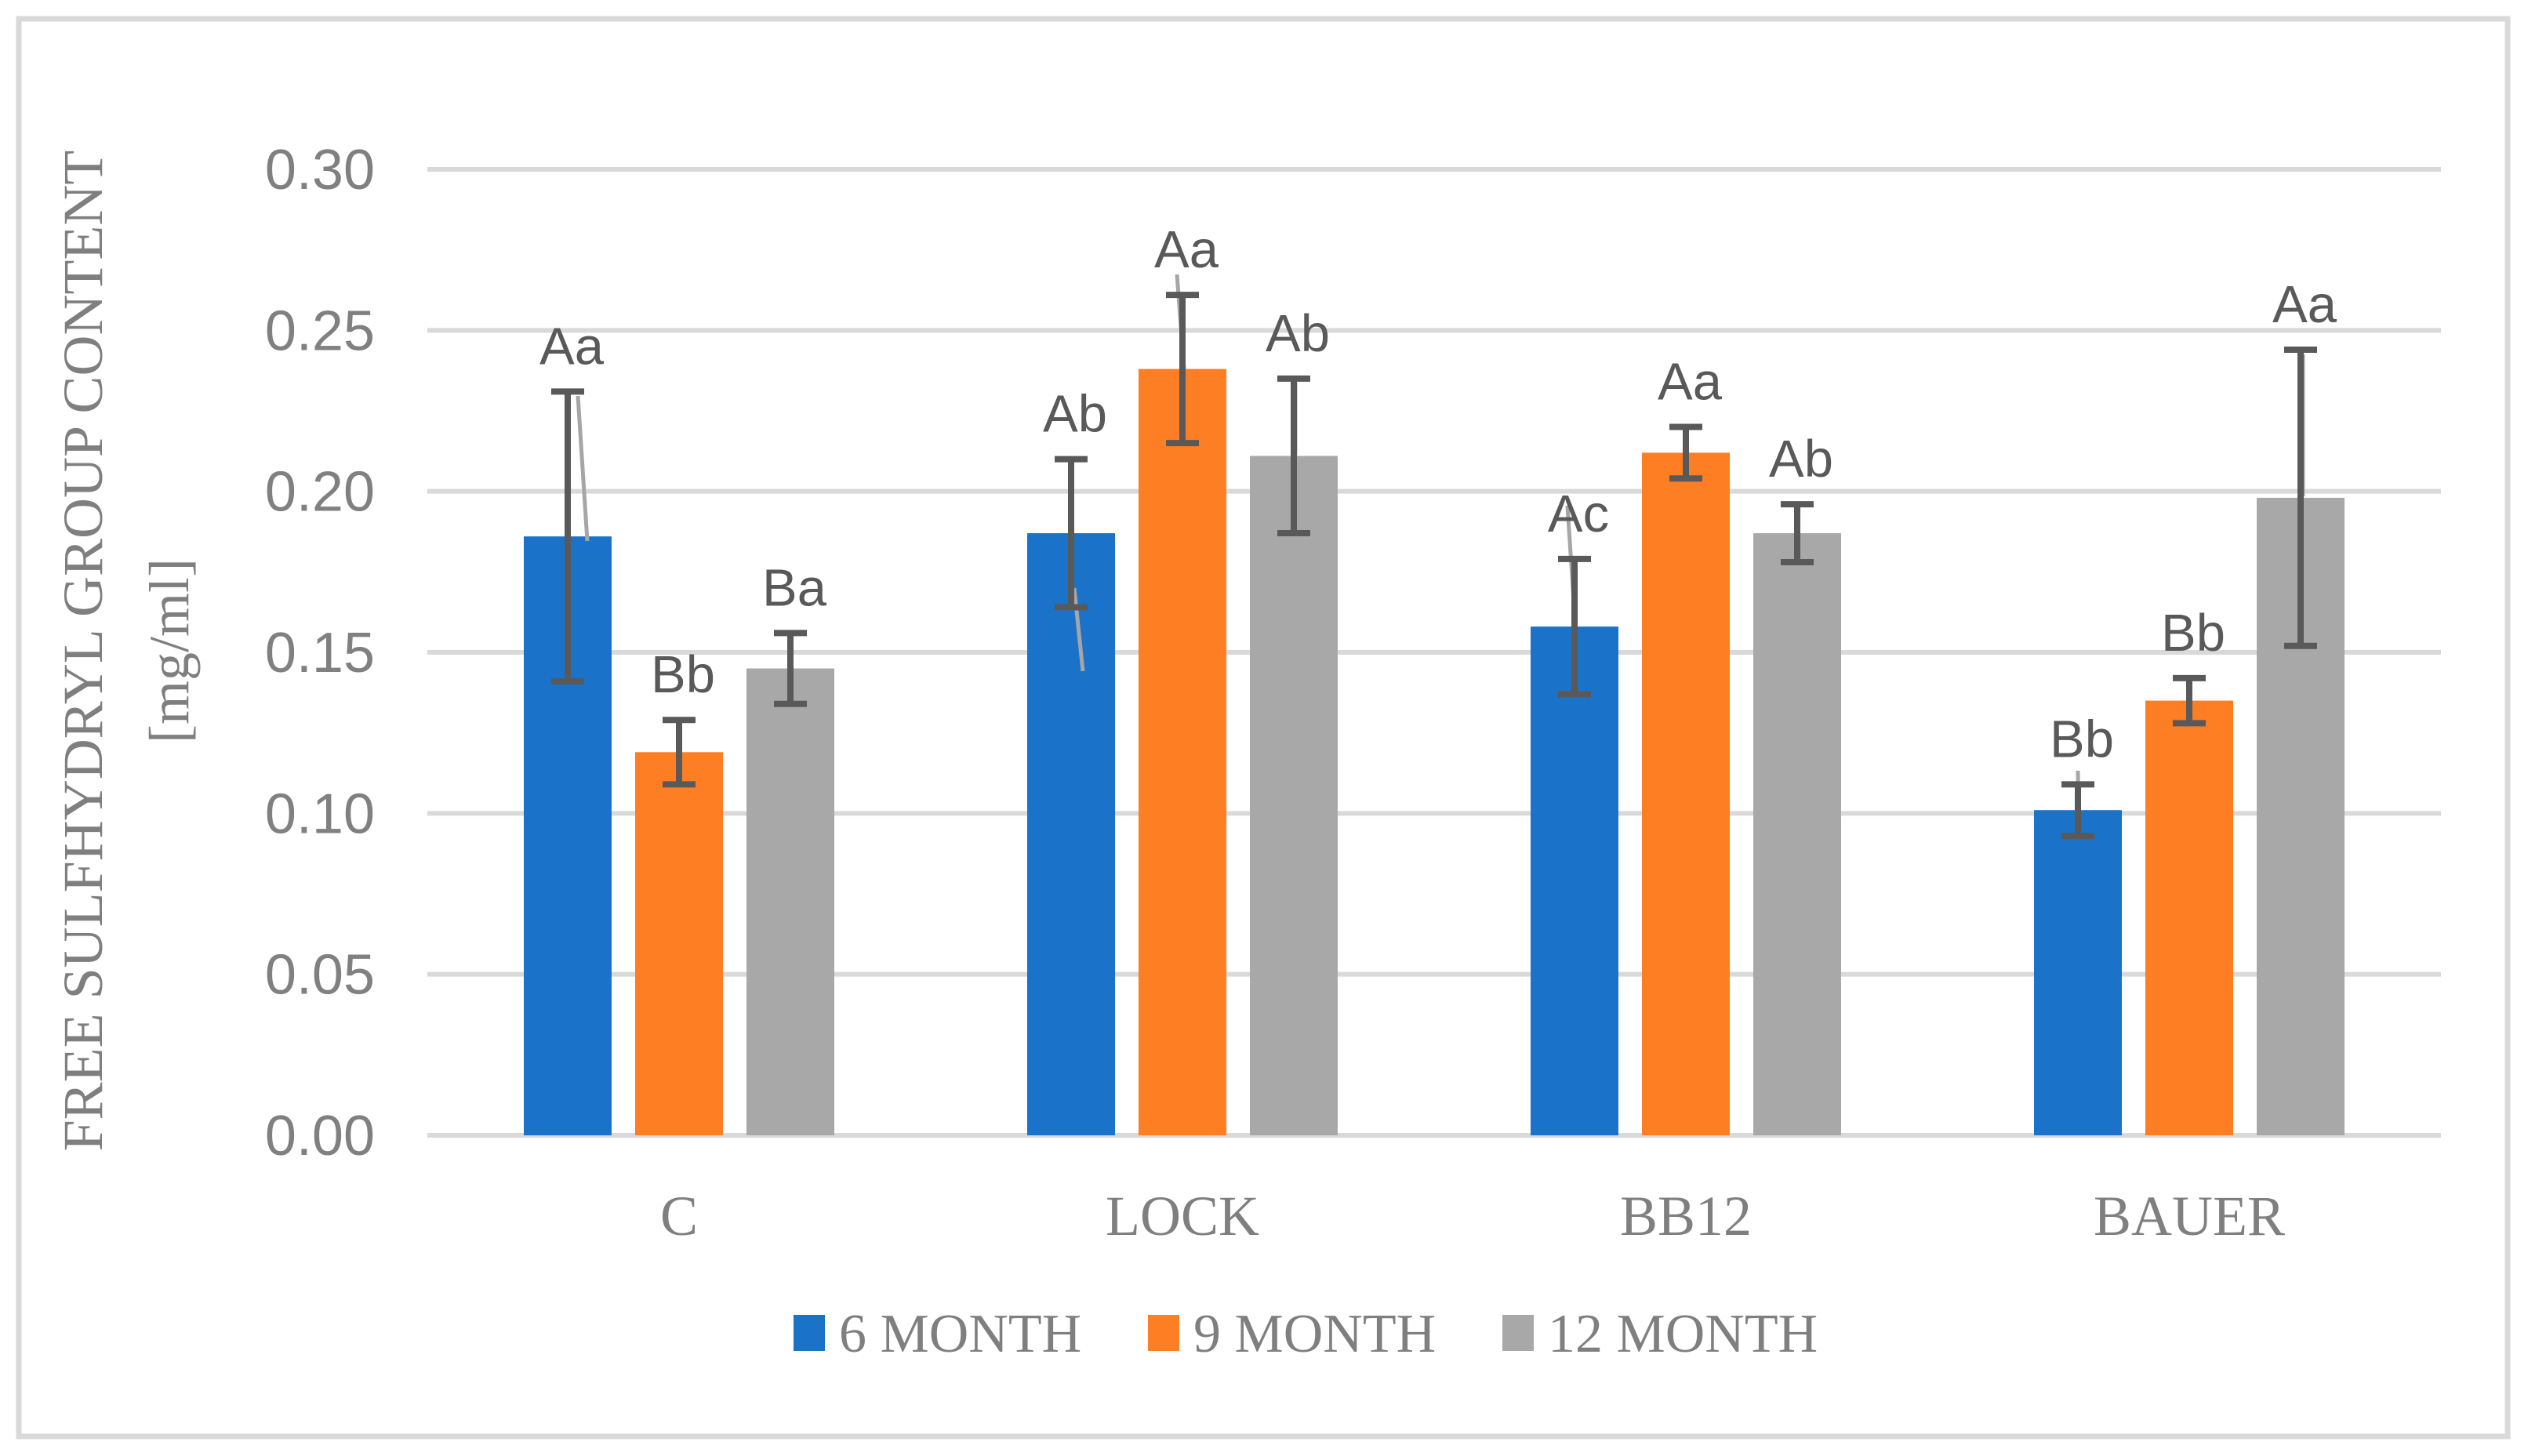 This screenshot has height=1456, width=2528. I want to click on legend-swatch-9-month, so click(1163, 1333).